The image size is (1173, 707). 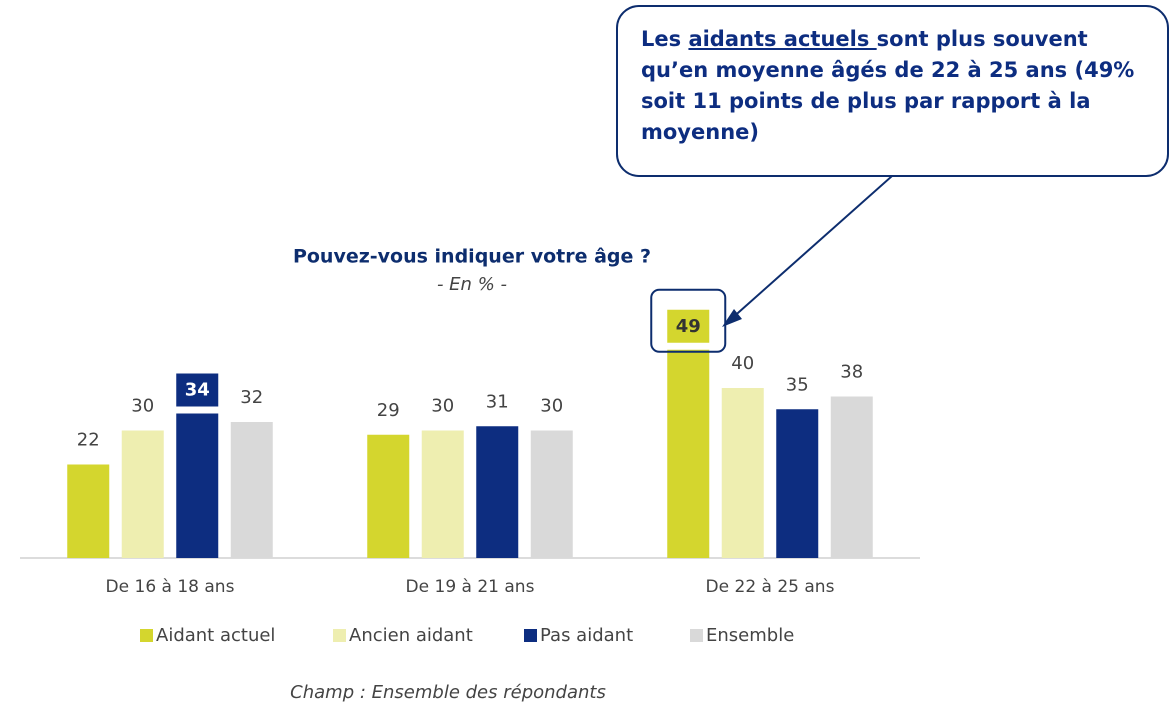 I want to click on value-label: 49, so click(x=688, y=326).